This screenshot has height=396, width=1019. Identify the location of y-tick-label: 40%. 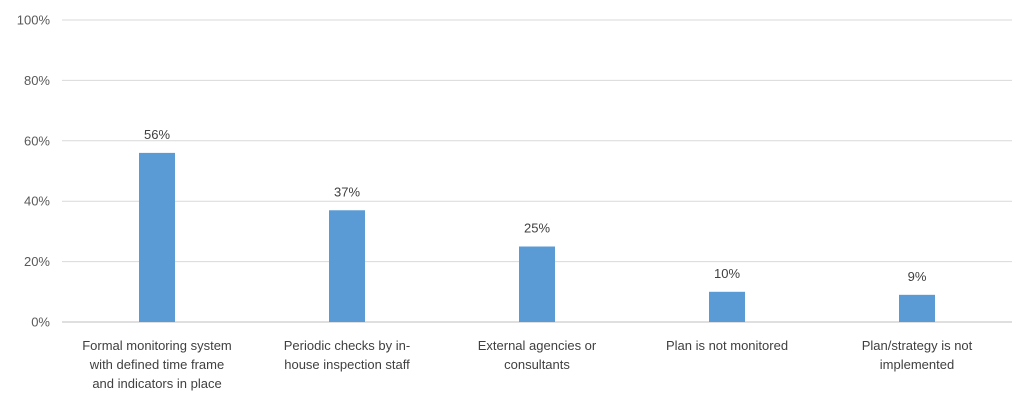
(37, 201).